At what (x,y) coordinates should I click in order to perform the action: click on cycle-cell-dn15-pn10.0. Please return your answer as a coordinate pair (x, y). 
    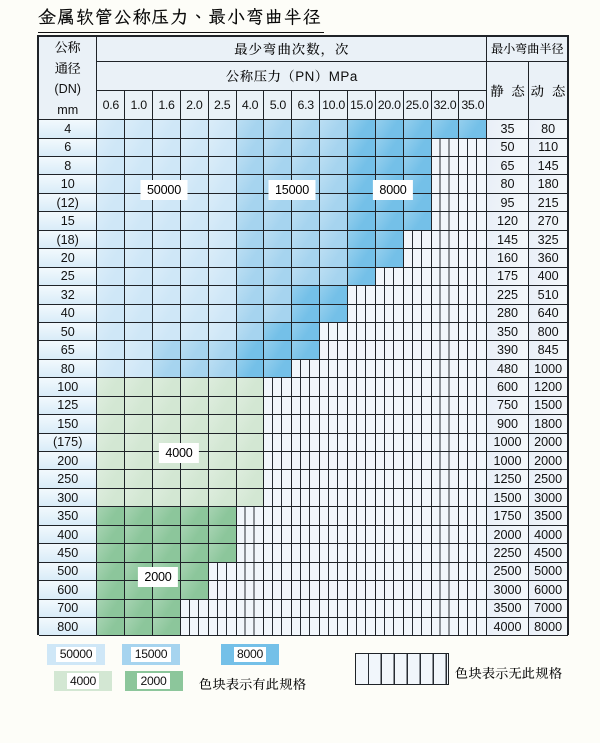
    Looking at the image, I should click on (334, 221).